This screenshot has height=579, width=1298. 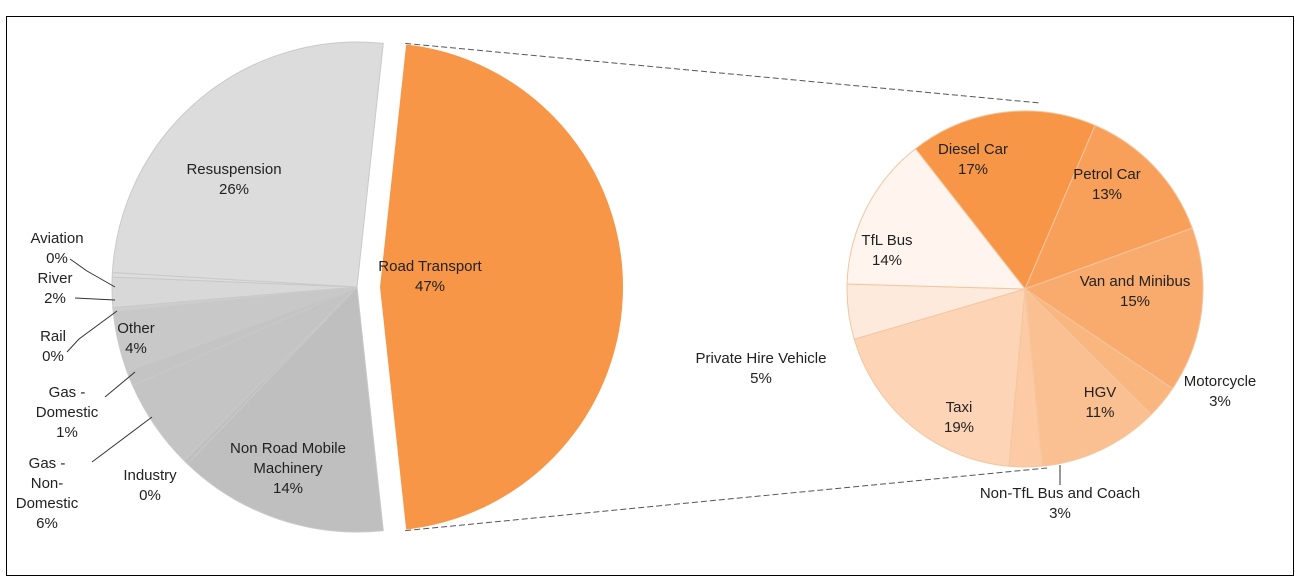 What do you see at coordinates (233, 179) in the screenshot?
I see `label-resuspension: Resuspension 26%` at bounding box center [233, 179].